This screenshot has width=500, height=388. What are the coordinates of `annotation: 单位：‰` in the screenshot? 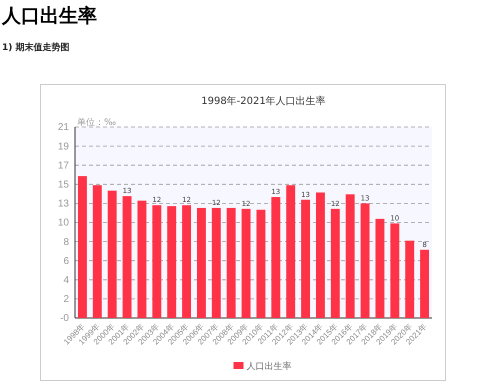 It's located at (96, 122).